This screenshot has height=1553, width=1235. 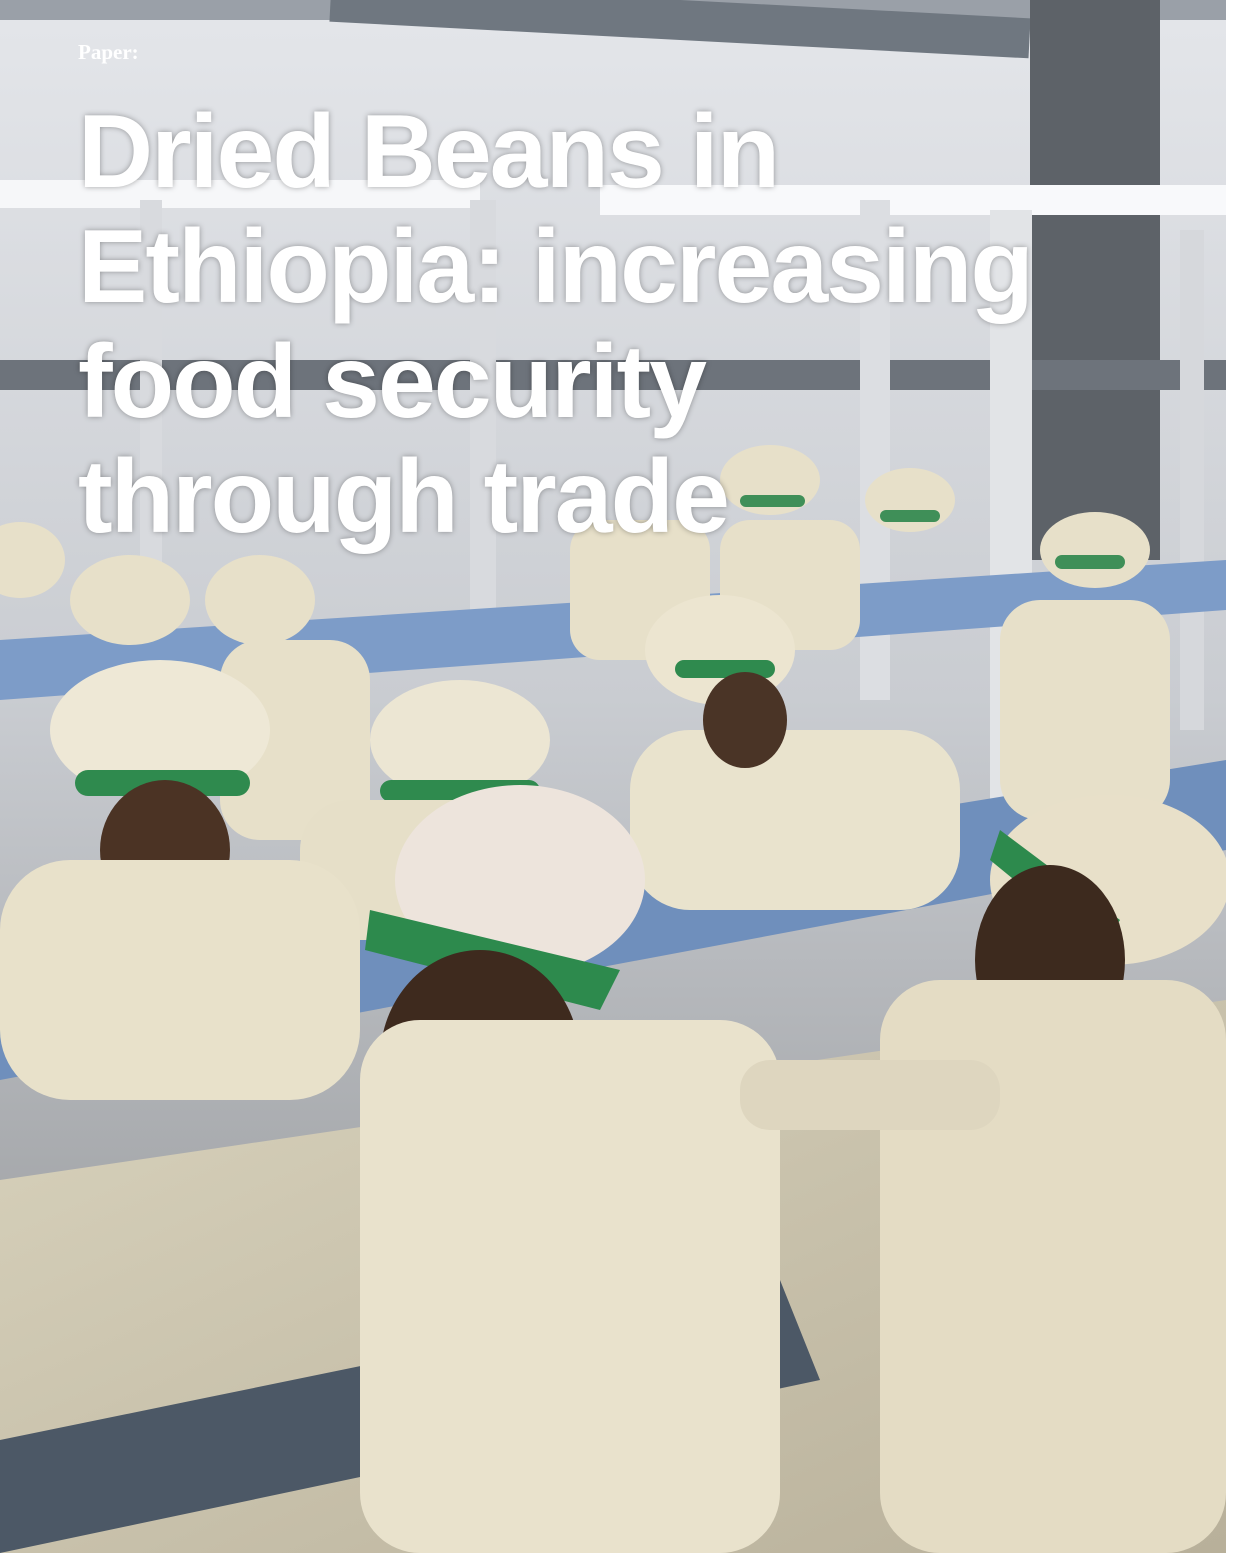 I want to click on kicker: Paper:, so click(x=108, y=52).